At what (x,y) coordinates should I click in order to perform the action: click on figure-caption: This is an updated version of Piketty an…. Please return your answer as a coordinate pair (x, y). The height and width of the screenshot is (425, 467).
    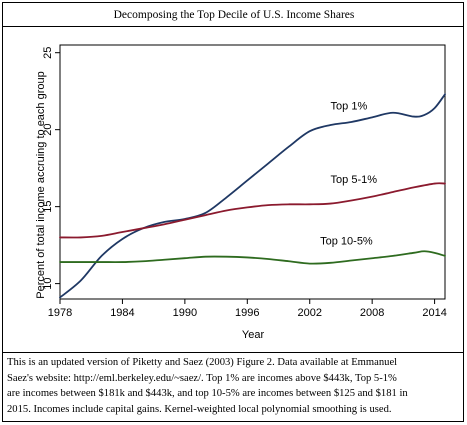
    Looking at the image, I should click on (233, 386).